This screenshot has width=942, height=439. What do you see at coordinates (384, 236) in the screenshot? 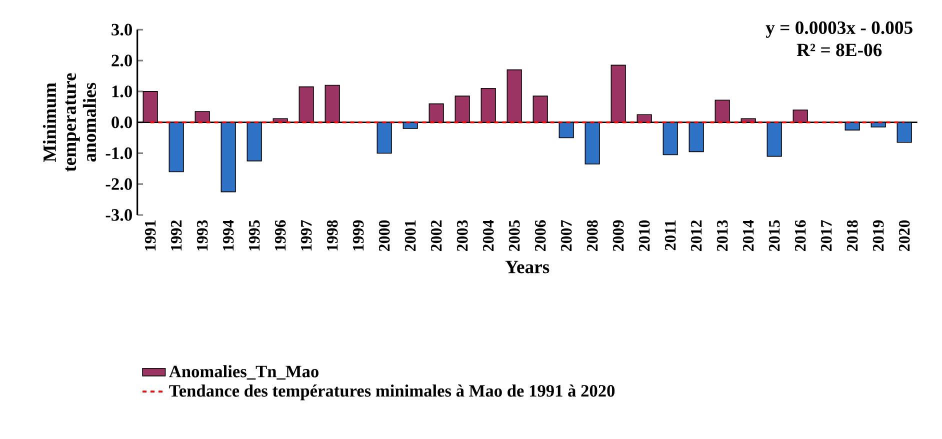
I see `x-tick-label: 2000` at bounding box center [384, 236].